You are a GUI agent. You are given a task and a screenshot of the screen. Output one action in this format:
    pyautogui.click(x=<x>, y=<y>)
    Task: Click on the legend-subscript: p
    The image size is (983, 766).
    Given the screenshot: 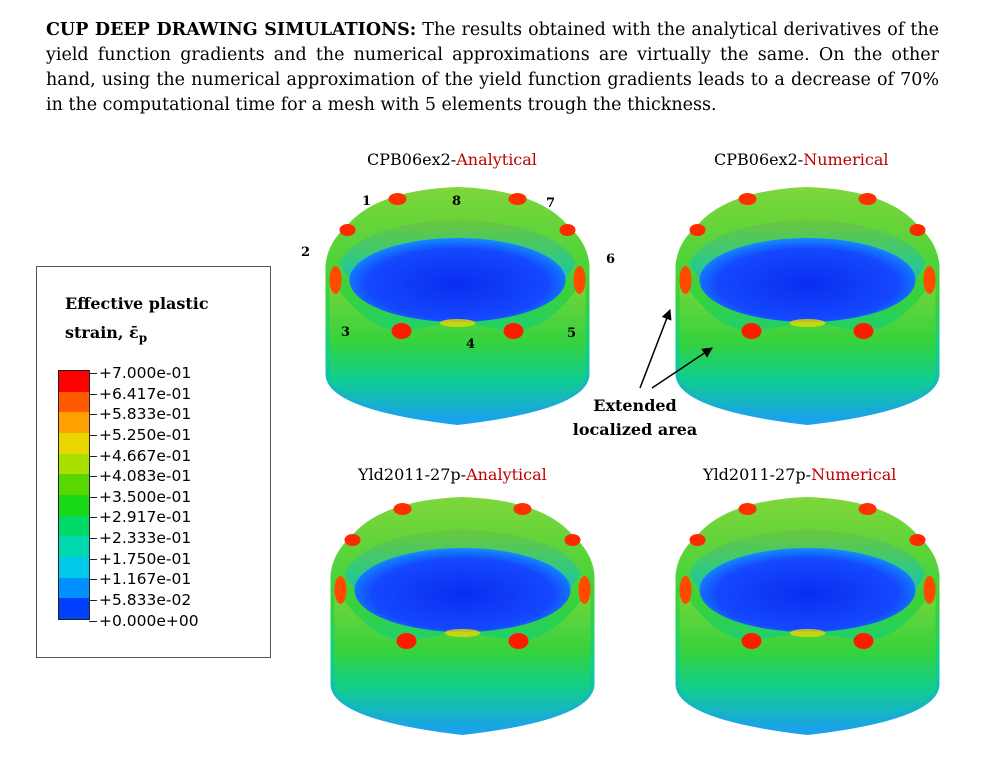 What is the action you would take?
    pyautogui.click(x=143, y=338)
    